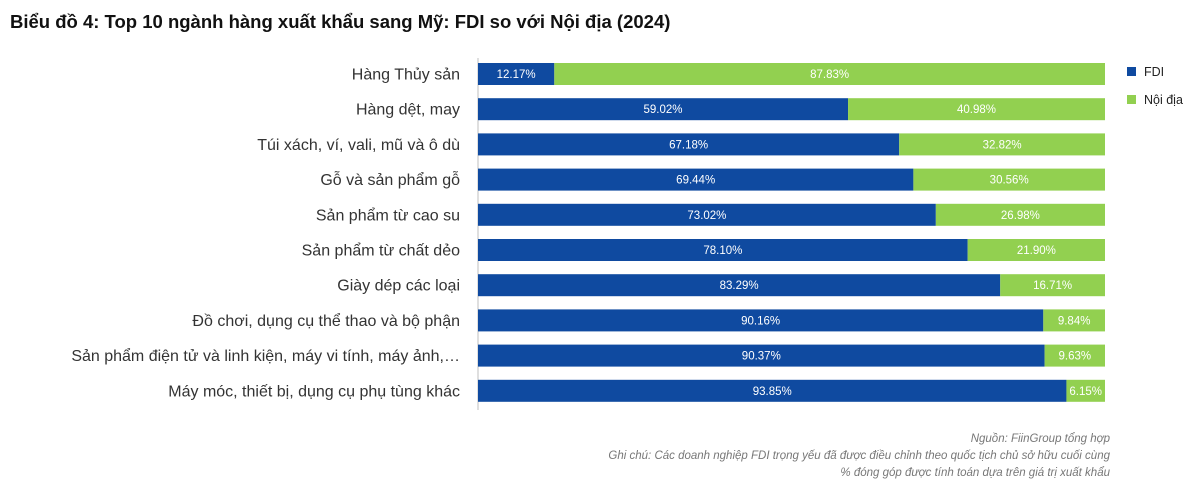  I want to click on legend-swatch-fdi, so click(1131, 71).